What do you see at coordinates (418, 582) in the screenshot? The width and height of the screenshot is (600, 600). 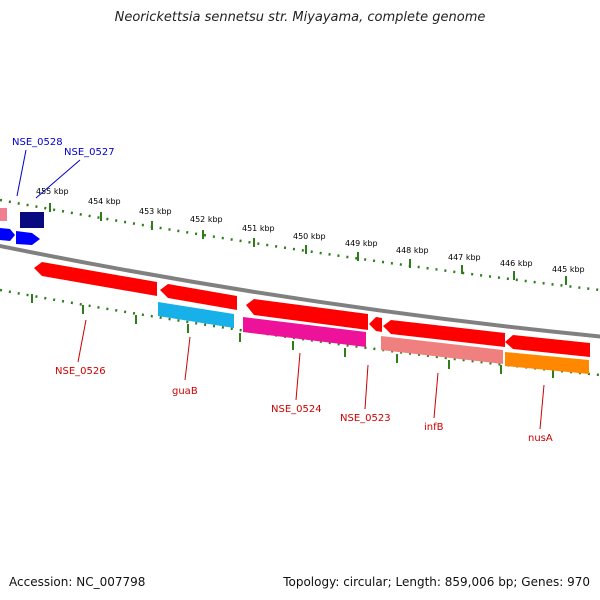 I see `length-label: Length:` at bounding box center [418, 582].